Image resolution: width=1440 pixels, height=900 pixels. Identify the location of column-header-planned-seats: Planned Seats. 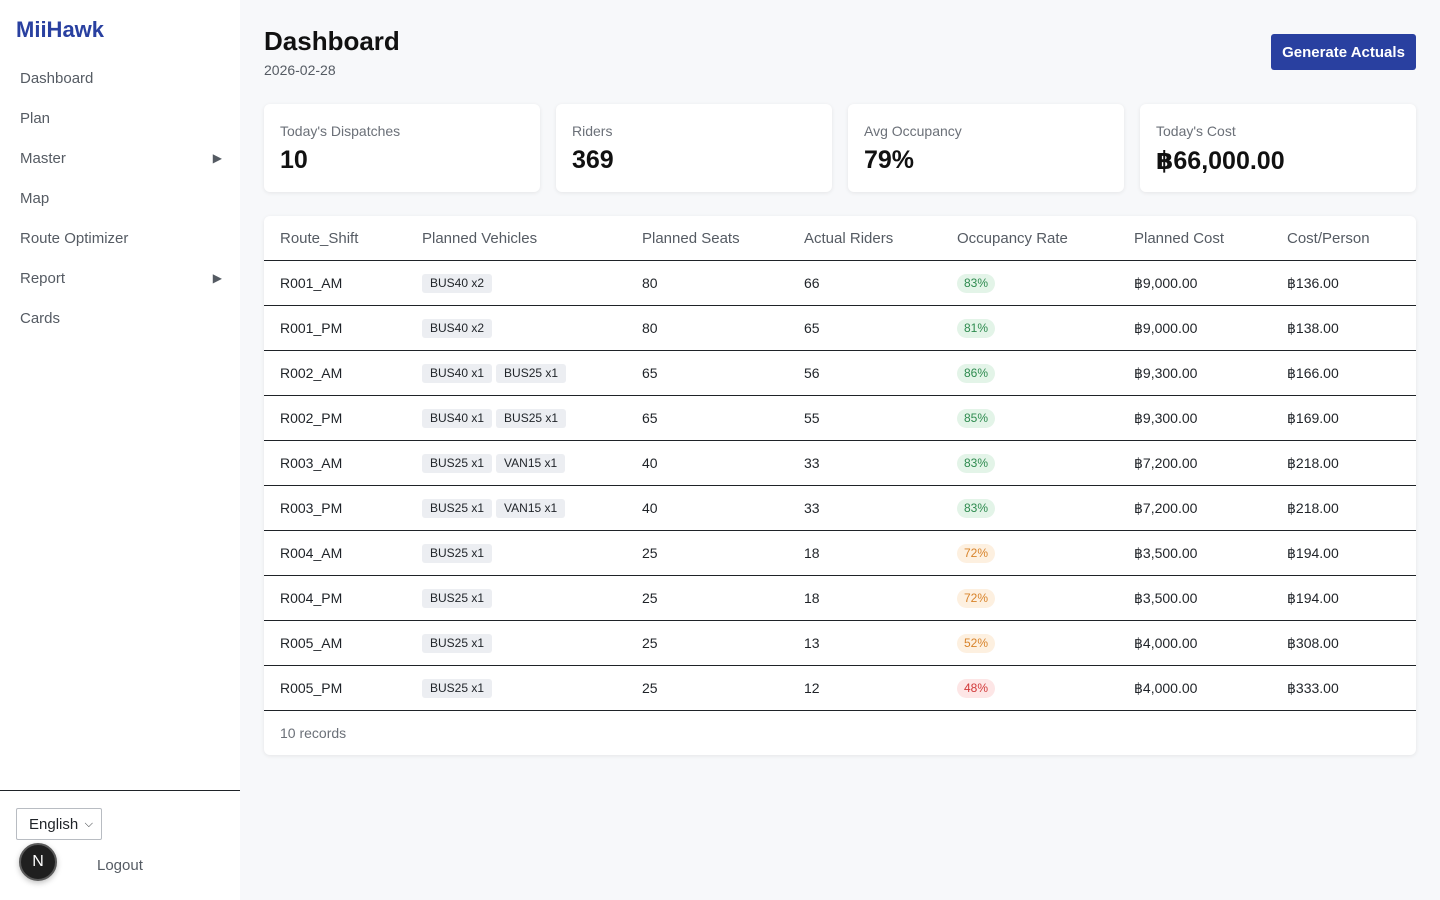
(691, 238).